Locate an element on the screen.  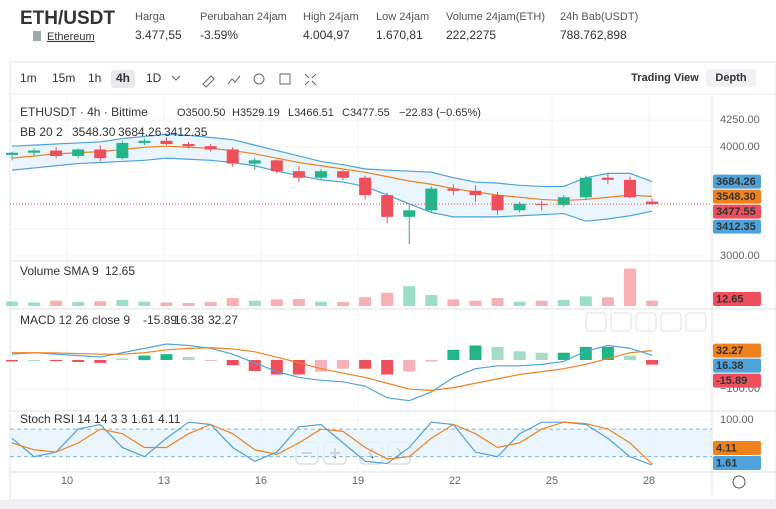
move-down-btn is located at coordinates (621, 322).